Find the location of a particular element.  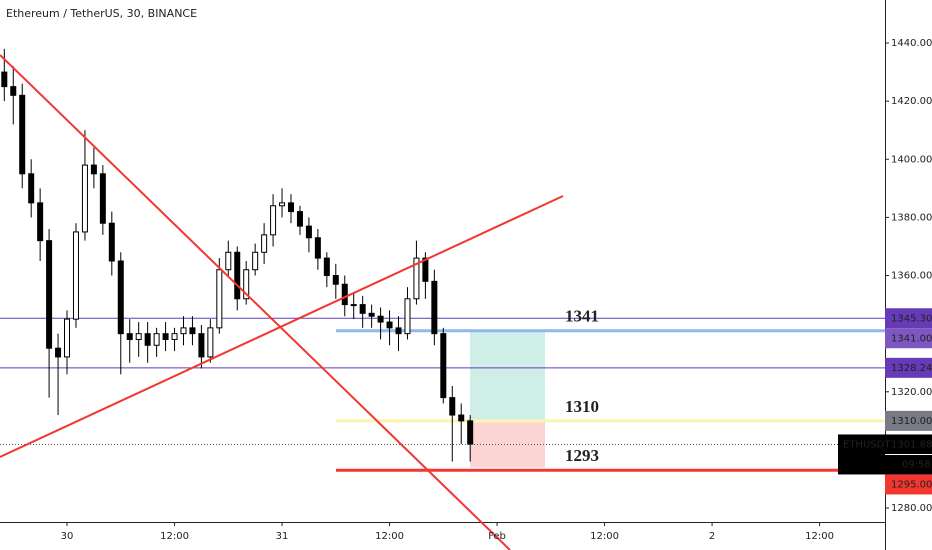

y-tick-label: 1400.00 is located at coordinates (911, 159).